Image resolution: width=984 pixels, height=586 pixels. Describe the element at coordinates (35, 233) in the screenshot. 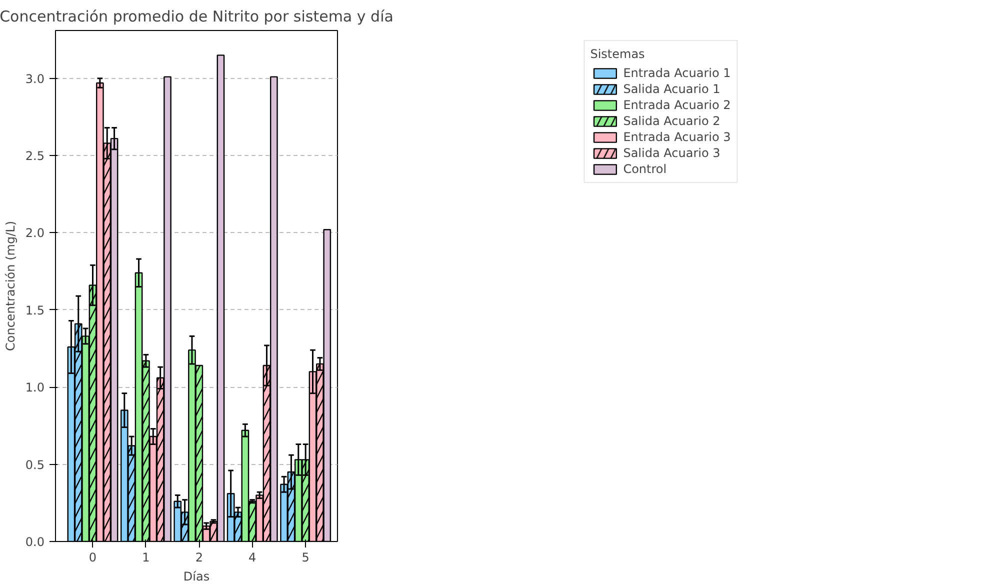

I see `y-tick-label: 2.0` at that location.